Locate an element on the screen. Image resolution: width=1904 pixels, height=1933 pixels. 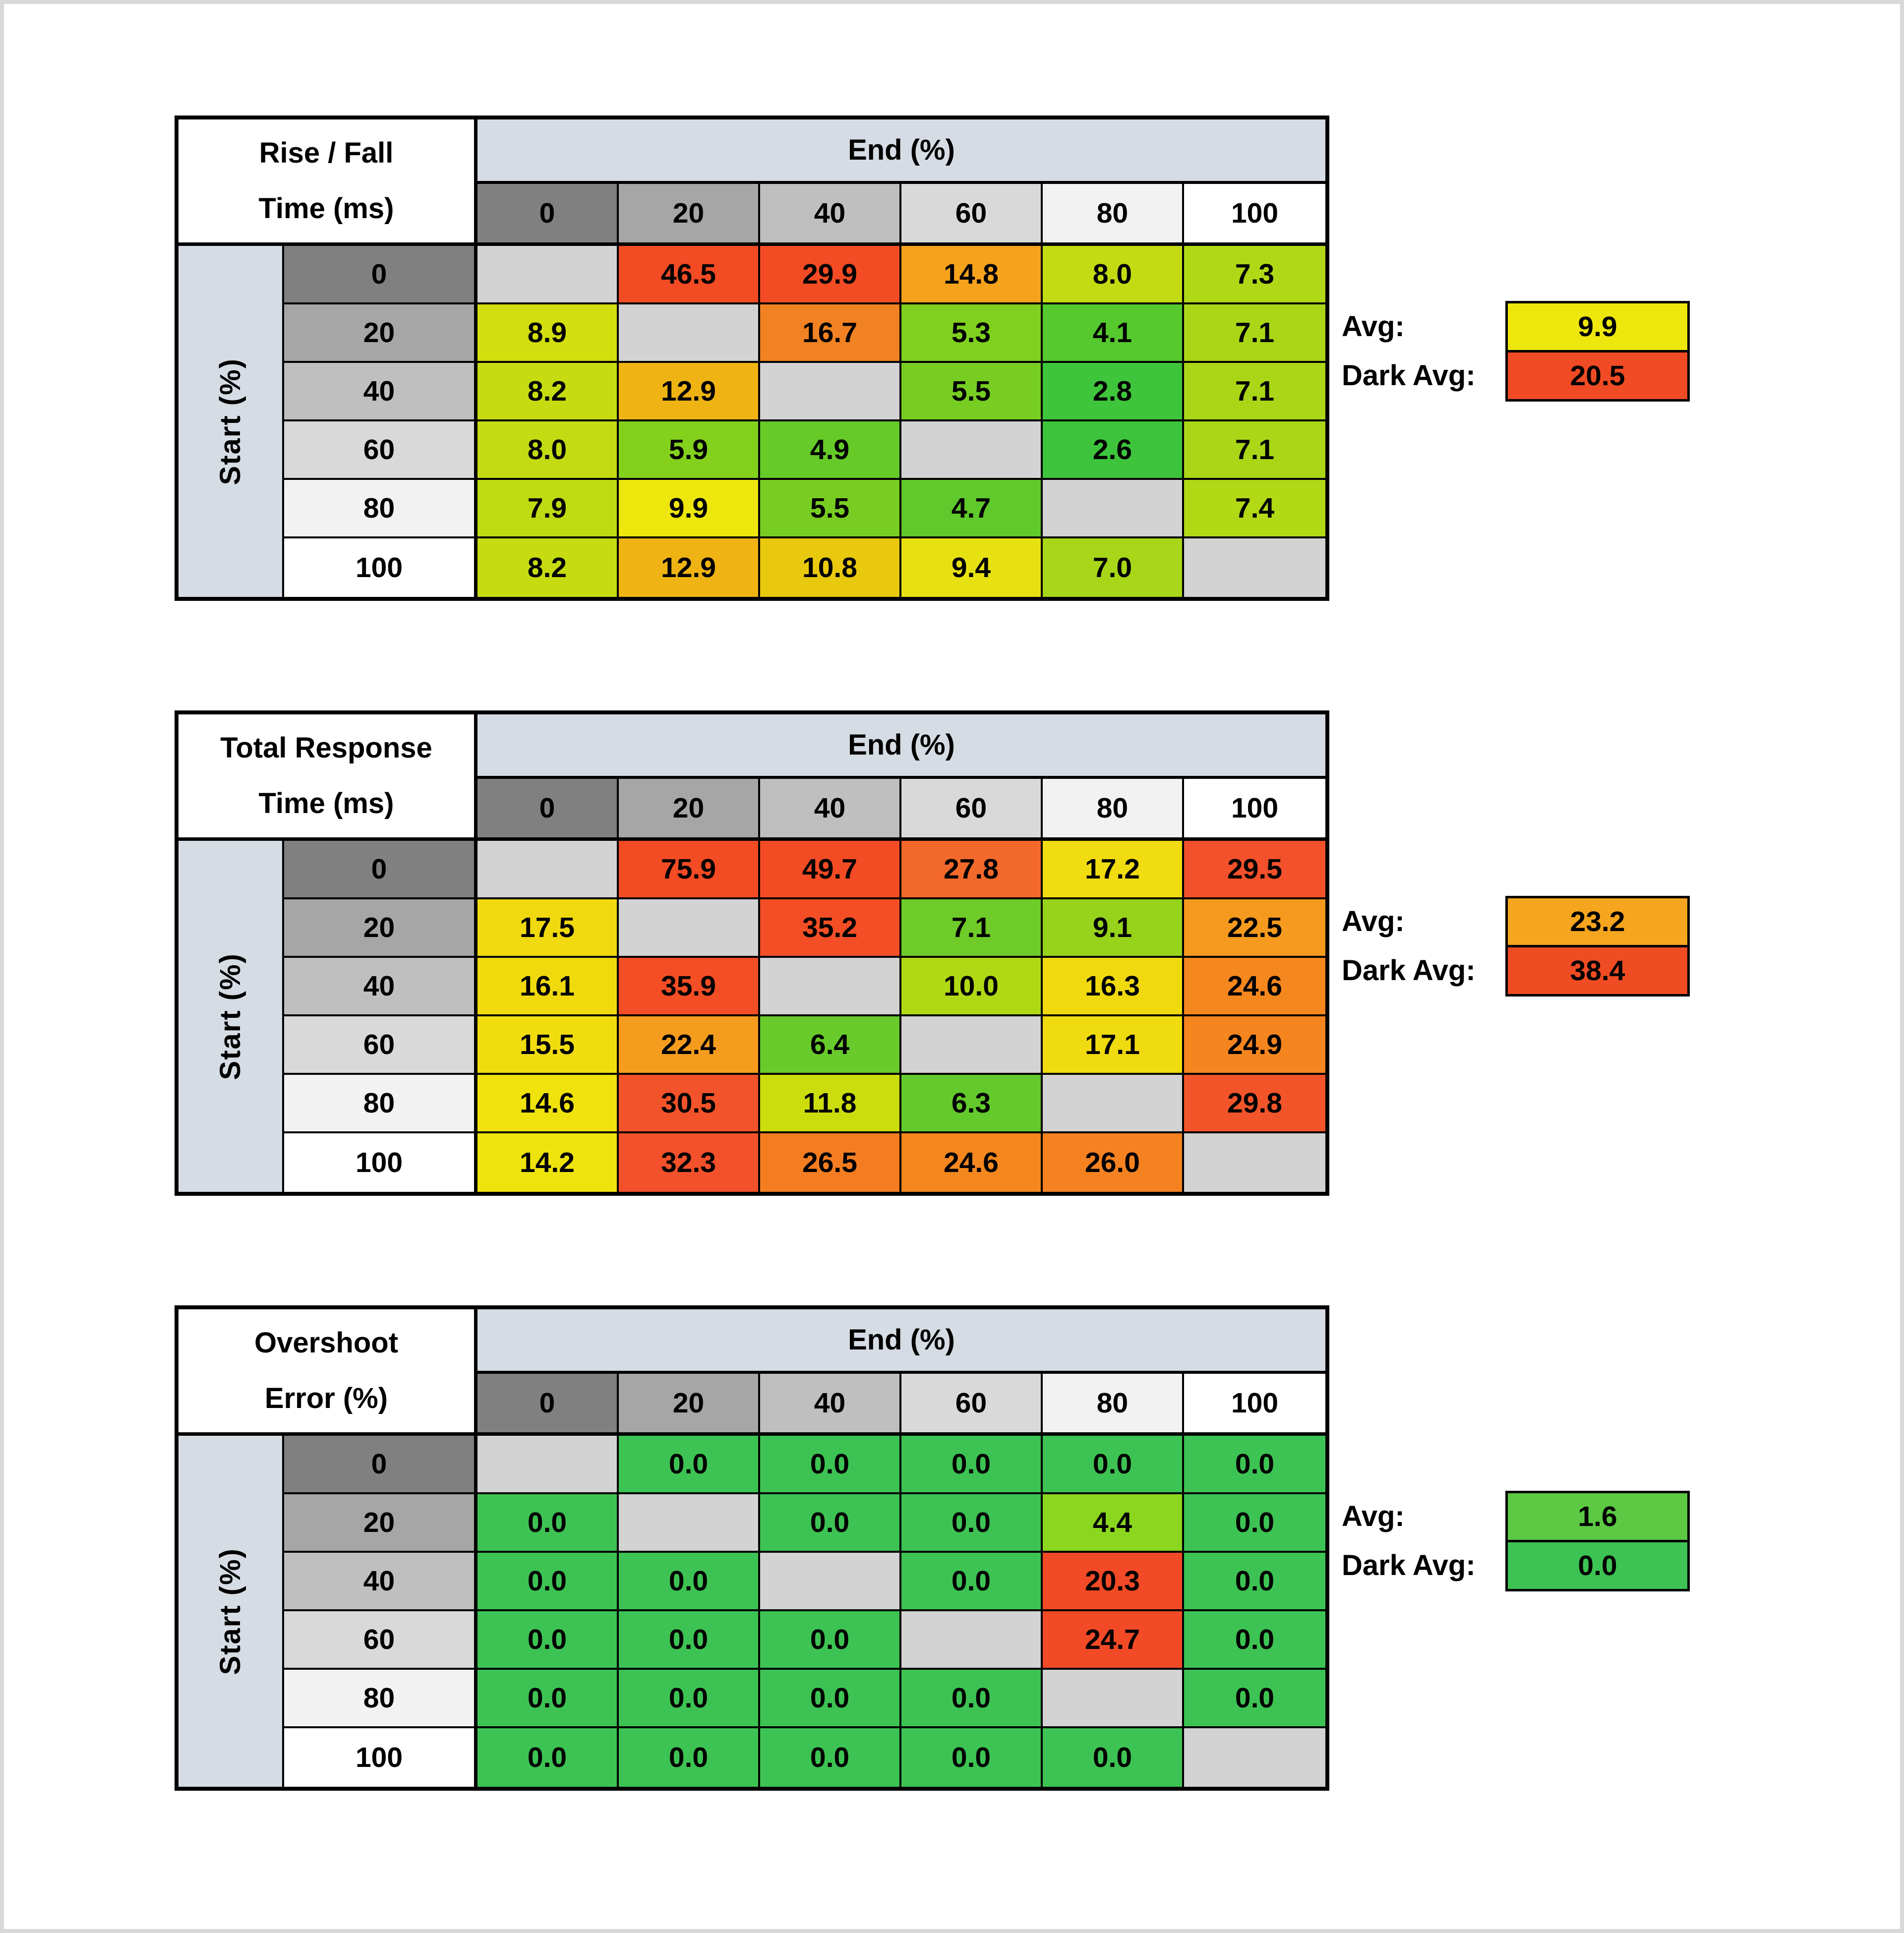
cell-start80-end20: 9.9 is located at coordinates (689, 509).